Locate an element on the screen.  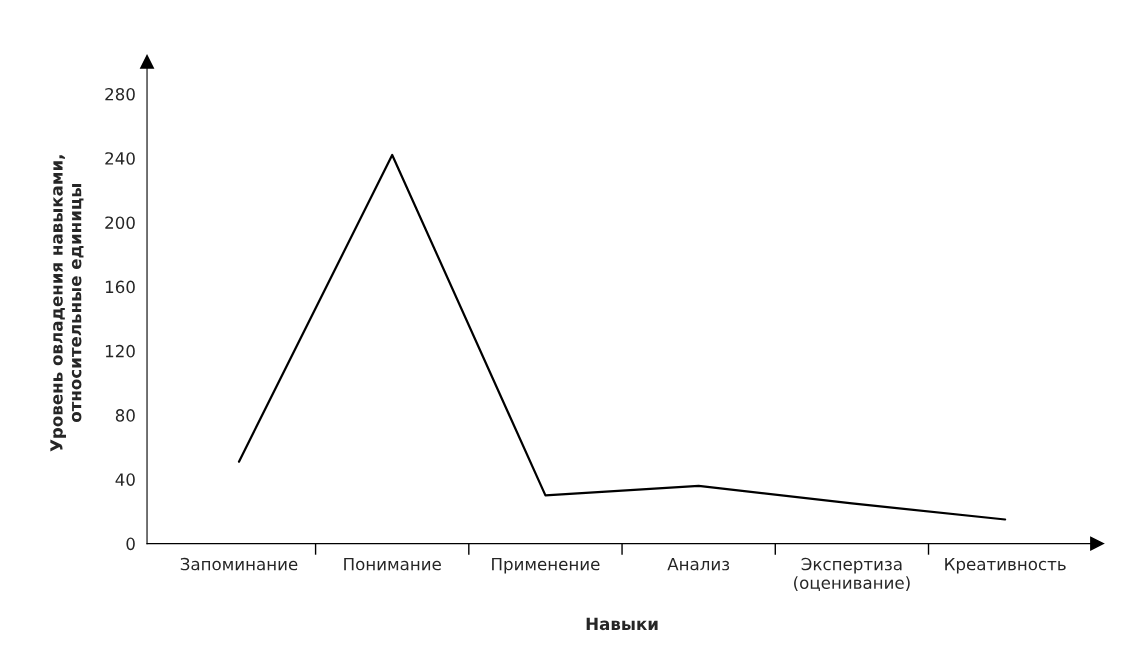
y-tick-label: 160 is located at coordinates (120, 287).